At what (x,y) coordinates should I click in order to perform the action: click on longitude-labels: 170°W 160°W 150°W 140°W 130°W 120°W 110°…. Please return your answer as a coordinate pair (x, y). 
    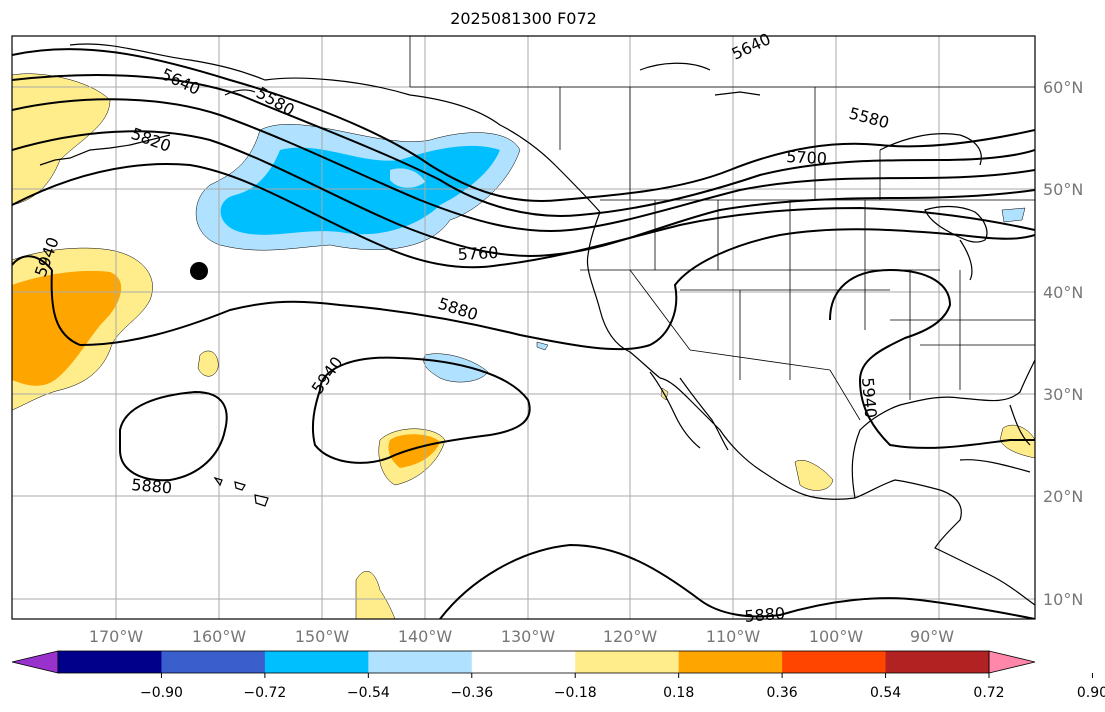
    Looking at the image, I should click on (521, 636).